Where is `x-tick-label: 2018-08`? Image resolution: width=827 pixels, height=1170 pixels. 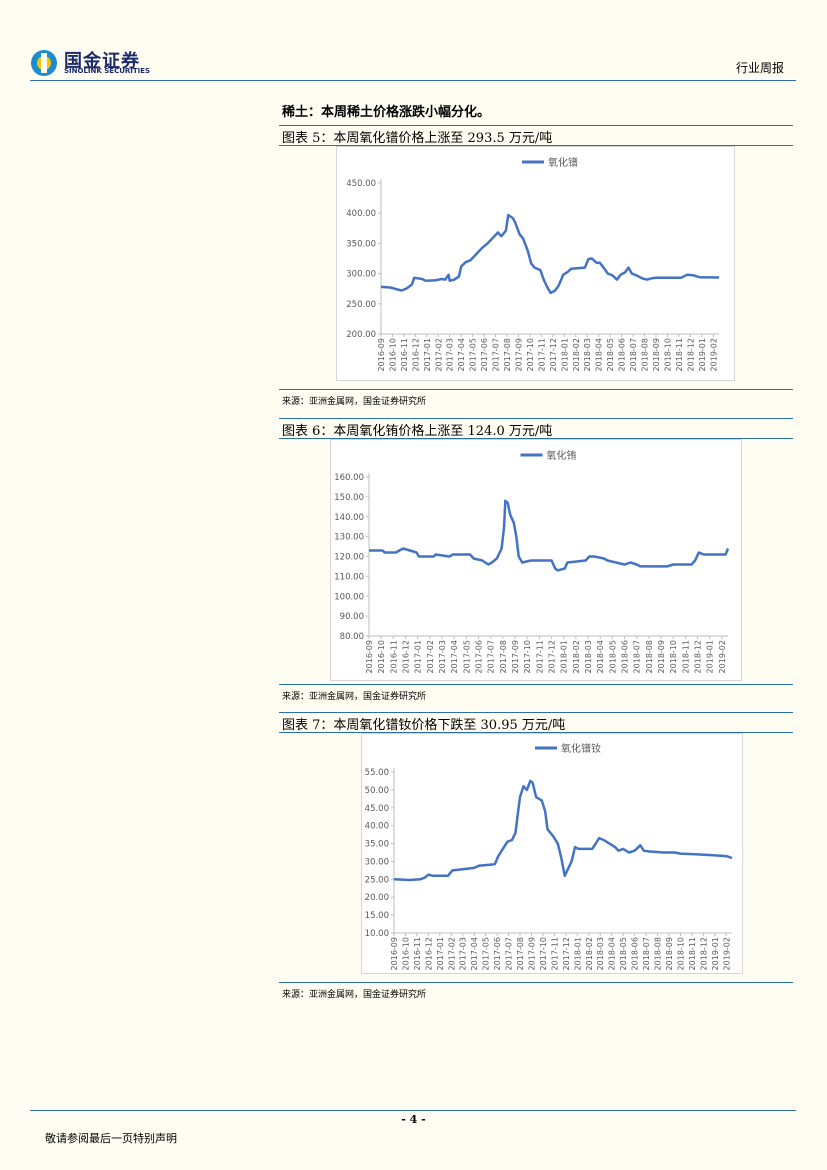 x-tick-label: 2018-08 is located at coordinates (645, 354).